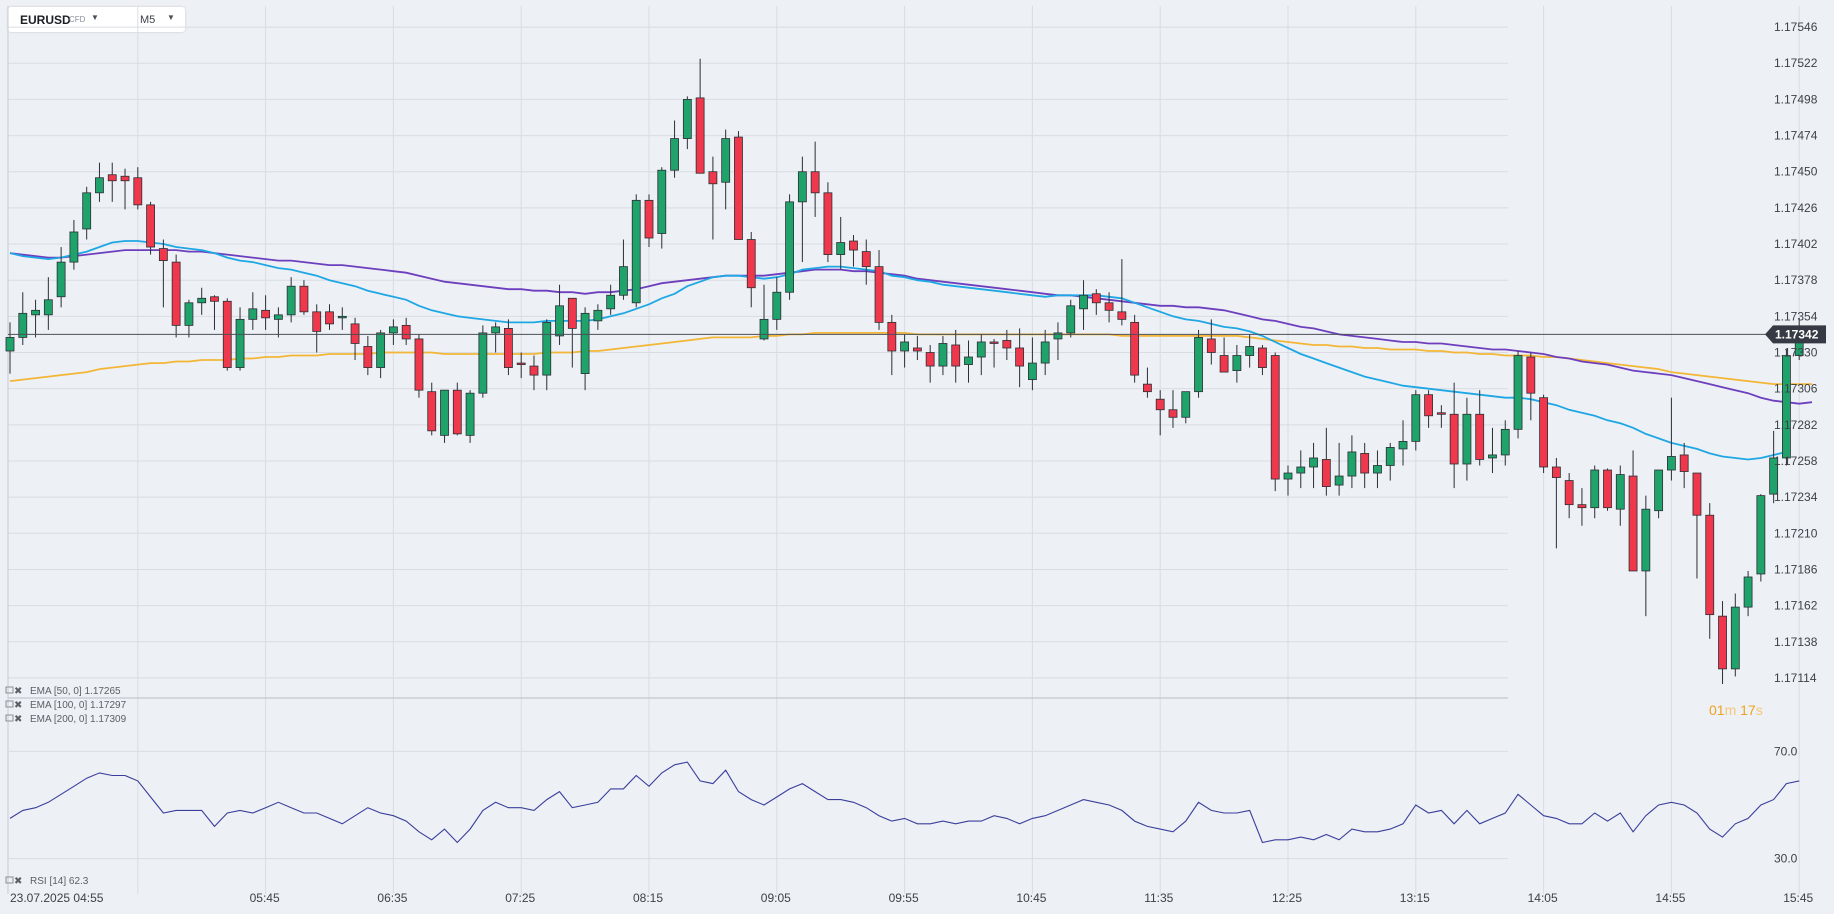 Image resolution: width=1834 pixels, height=914 pixels. I want to click on ema50-legend-label: EMA [50, 0] 1.17265, so click(75, 691).